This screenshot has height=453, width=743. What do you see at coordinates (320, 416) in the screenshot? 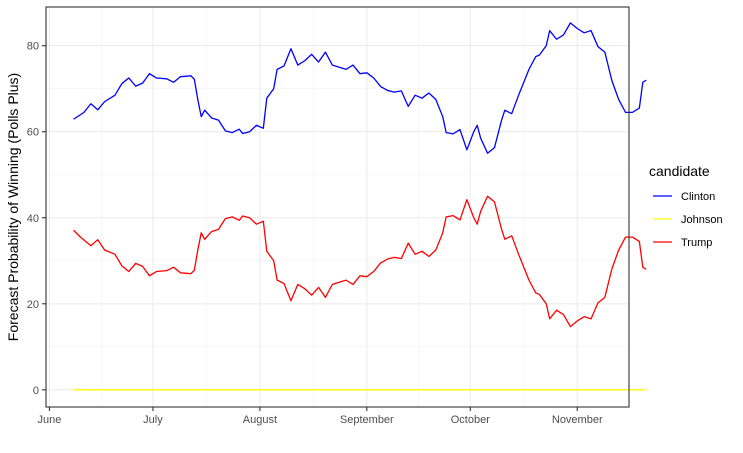
I see `x-axis: June July August September October November` at bounding box center [320, 416].